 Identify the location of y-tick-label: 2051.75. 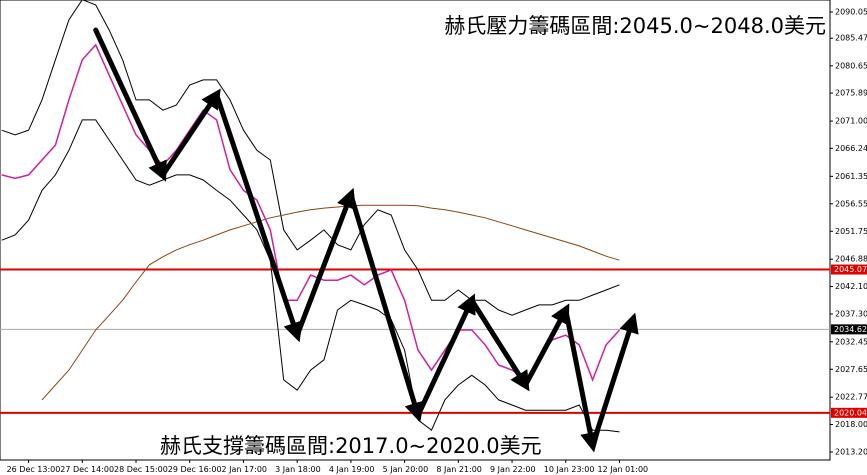
(851, 231).